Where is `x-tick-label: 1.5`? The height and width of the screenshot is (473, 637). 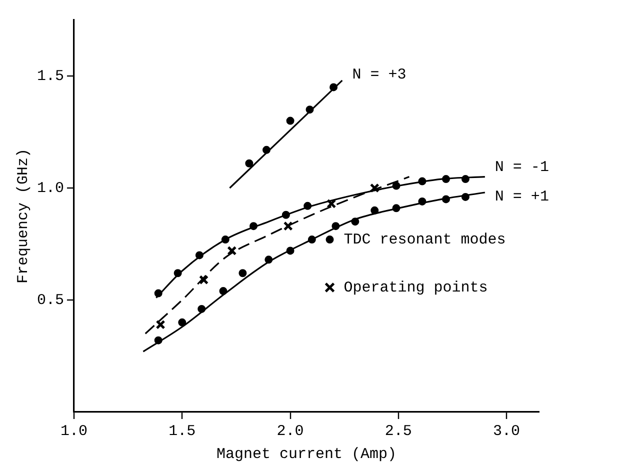
x-tick-label: 1.5 is located at coordinates (182, 431).